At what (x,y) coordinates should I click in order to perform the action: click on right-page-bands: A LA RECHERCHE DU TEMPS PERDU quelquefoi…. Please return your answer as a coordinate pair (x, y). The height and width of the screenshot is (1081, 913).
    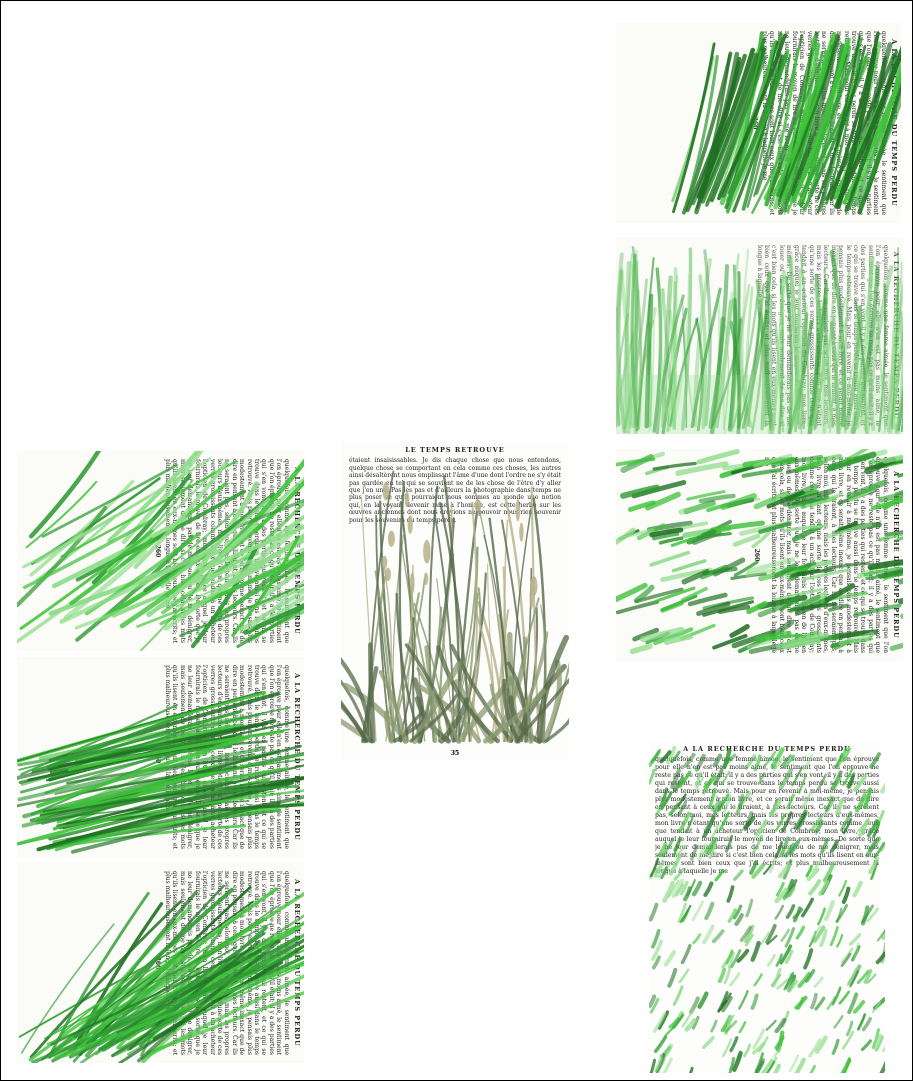
    Looking at the image, I should click on (759, 555).